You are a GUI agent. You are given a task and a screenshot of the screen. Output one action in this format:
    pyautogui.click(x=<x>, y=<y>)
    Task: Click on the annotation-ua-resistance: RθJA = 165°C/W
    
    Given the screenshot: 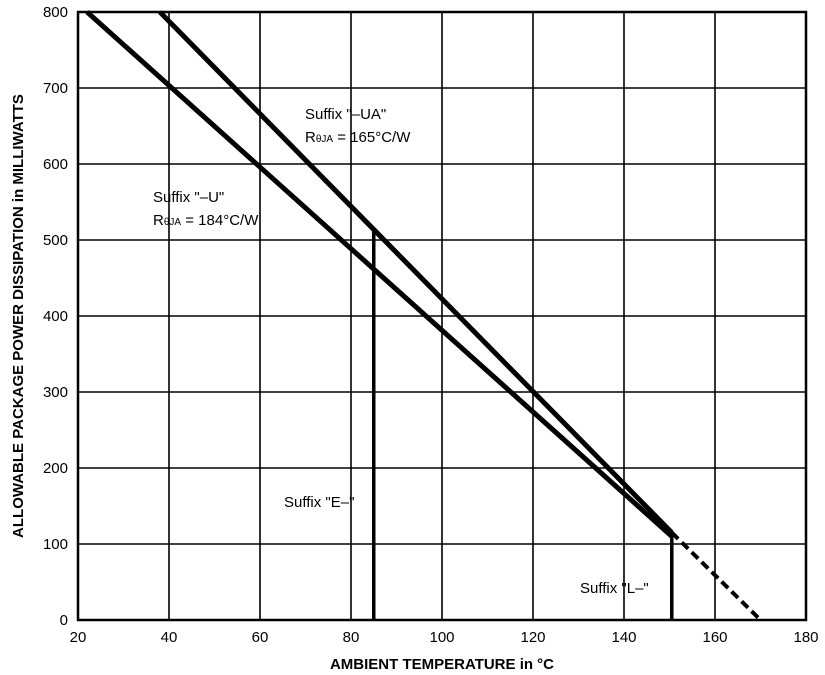 What is the action you would take?
    pyautogui.click(x=358, y=137)
    